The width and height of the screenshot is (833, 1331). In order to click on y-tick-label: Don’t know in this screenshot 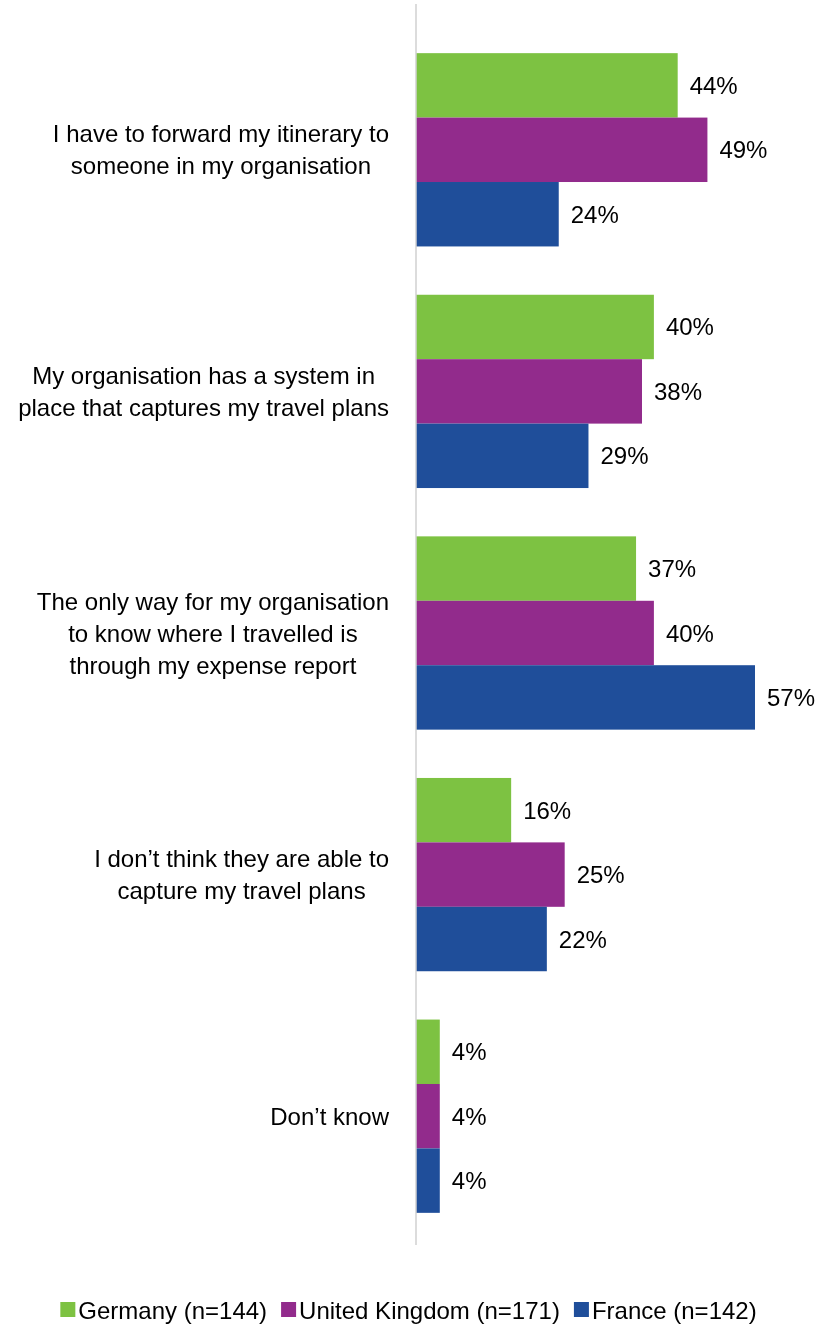, I will do `click(330, 1116)`.